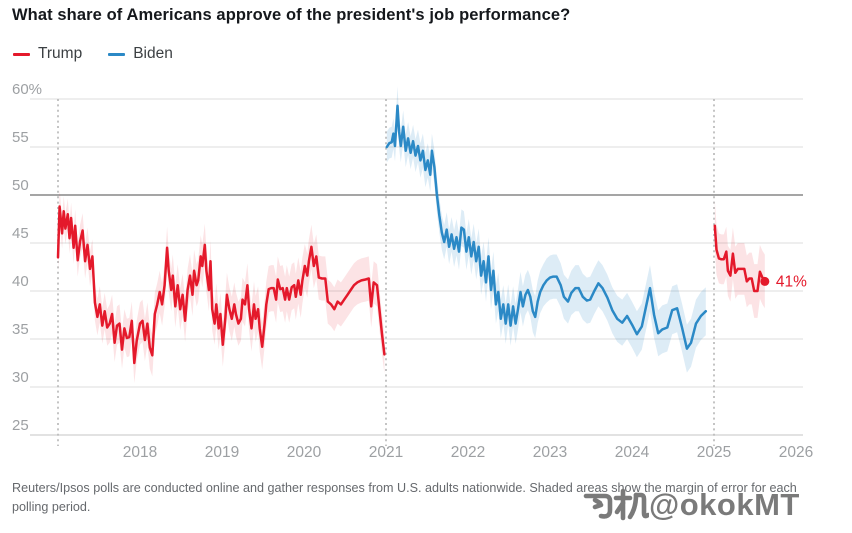 This screenshot has height=533, width=852. I want to click on x-tick-label: 2025, so click(714, 452).